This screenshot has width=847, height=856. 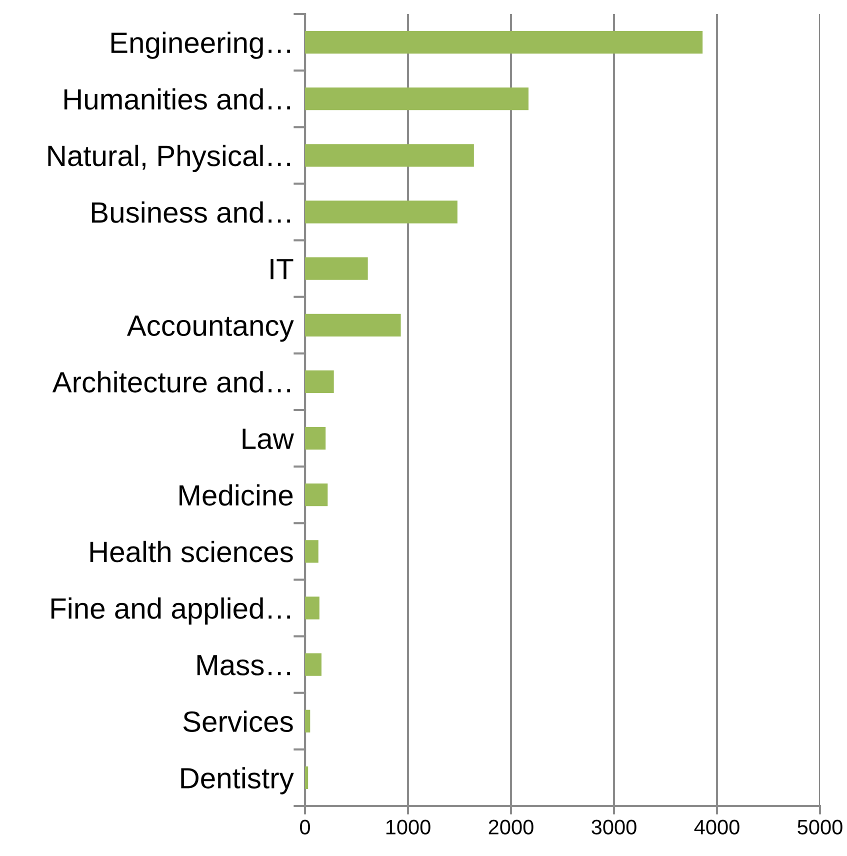 I want to click on y-tick-label: Law, so click(x=268, y=439).